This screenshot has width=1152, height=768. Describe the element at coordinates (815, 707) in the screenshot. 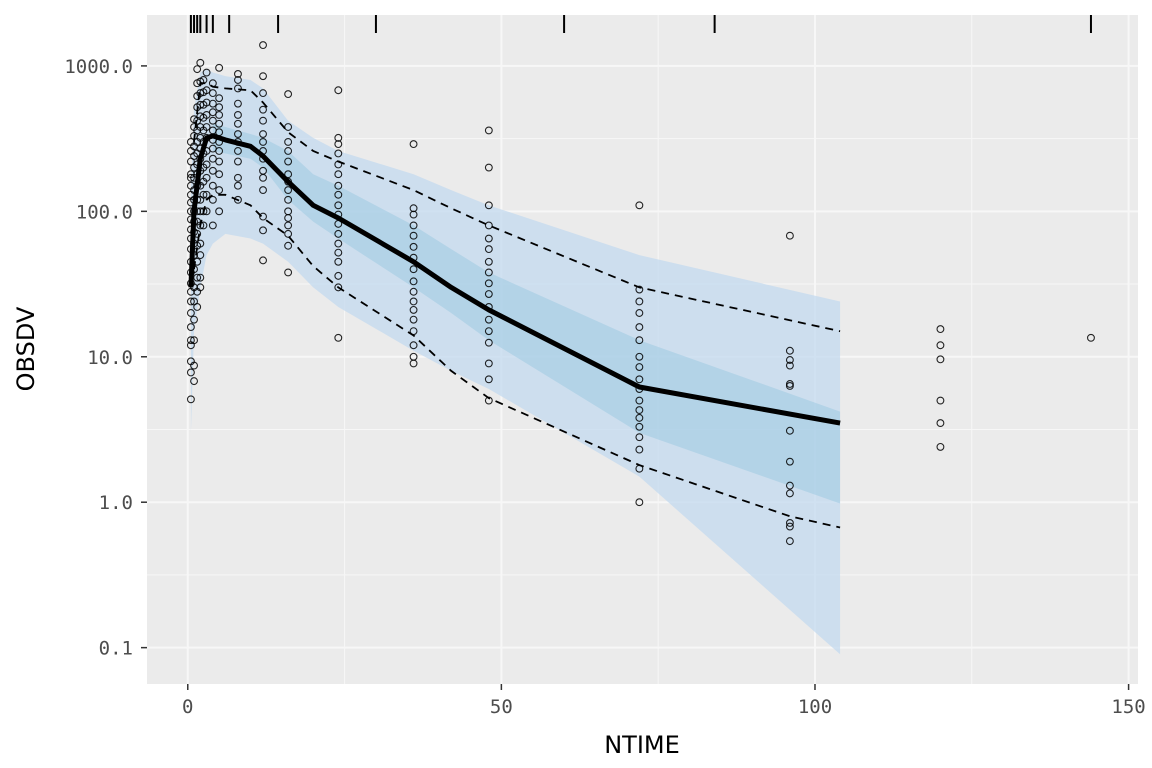

I see `x-tick-label: 100` at that location.